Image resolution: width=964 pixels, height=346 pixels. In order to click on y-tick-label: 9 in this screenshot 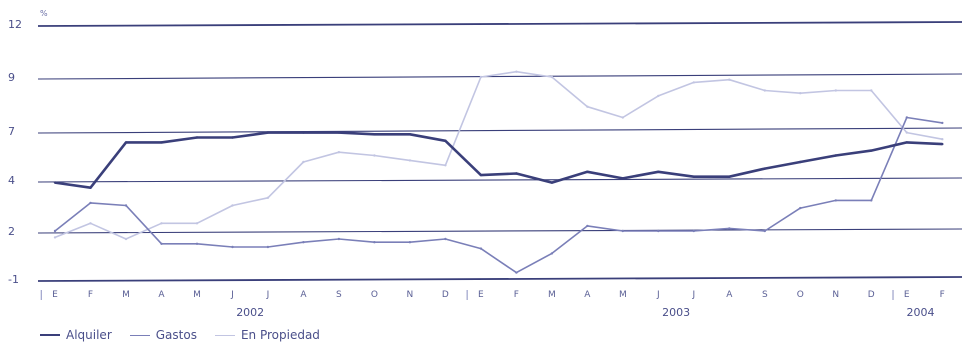, I will do `click(11, 77)`.